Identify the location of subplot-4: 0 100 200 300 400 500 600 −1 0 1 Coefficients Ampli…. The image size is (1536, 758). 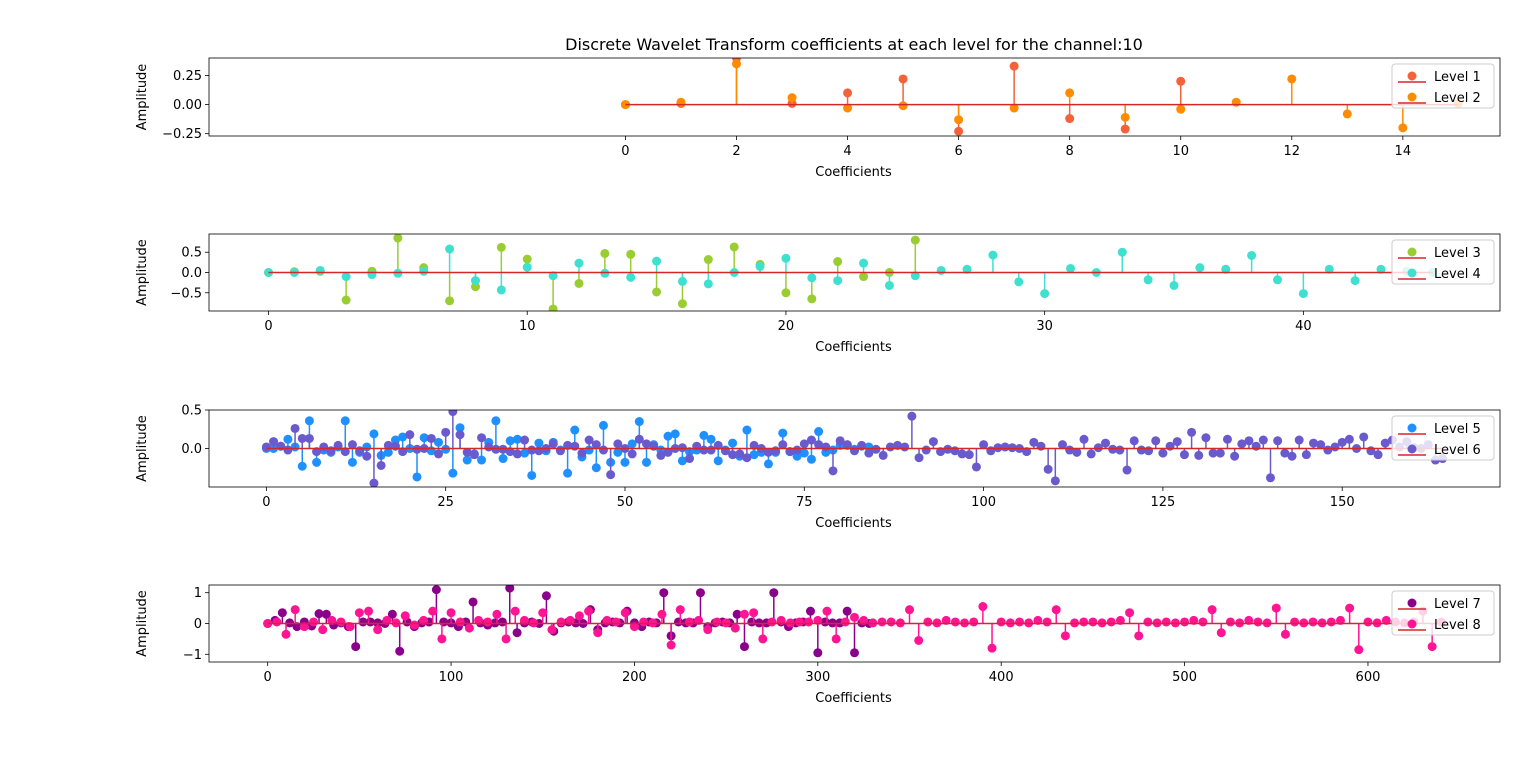
(818, 645).